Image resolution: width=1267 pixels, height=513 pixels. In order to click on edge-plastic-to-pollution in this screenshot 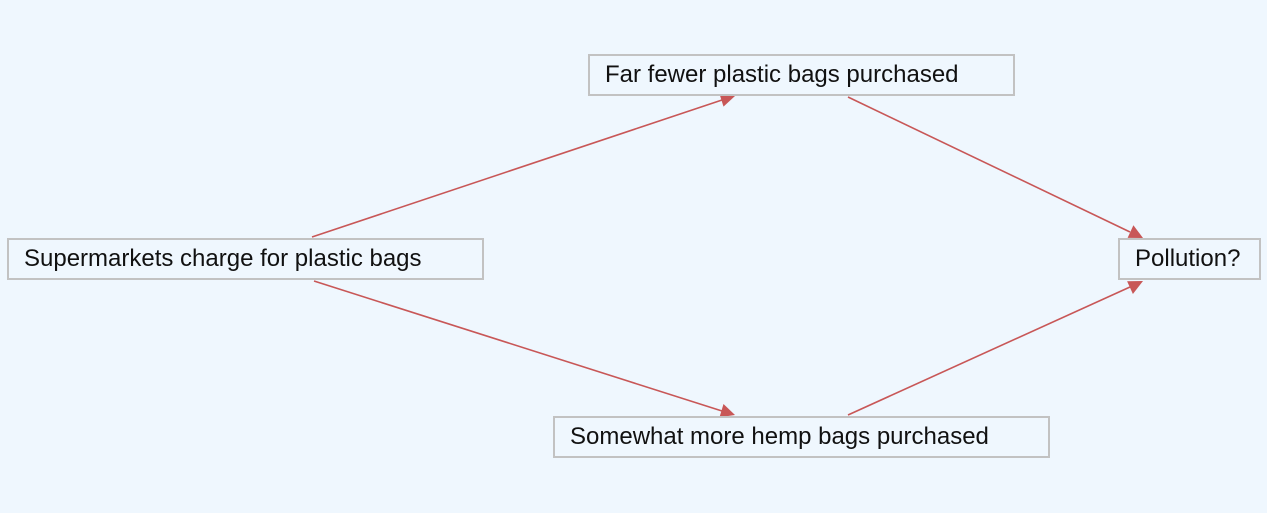, I will do `click(995, 167)`.